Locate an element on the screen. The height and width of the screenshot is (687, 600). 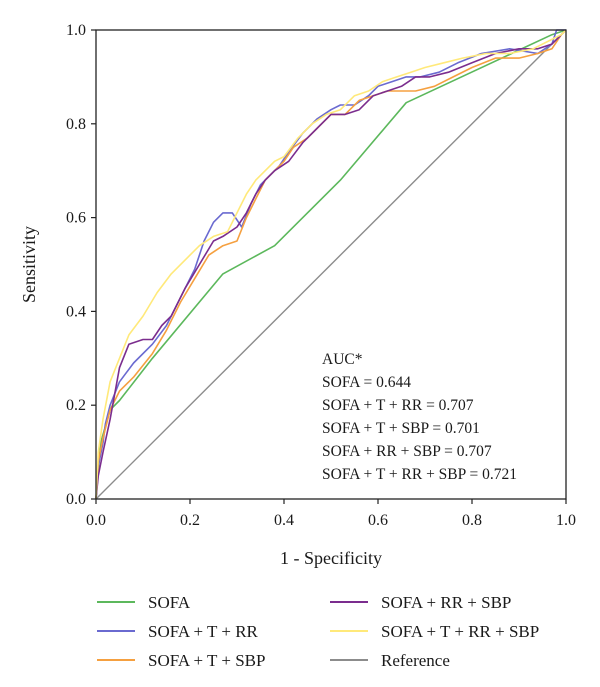
y-tick-label: 0.2 is located at coordinates (76, 405).